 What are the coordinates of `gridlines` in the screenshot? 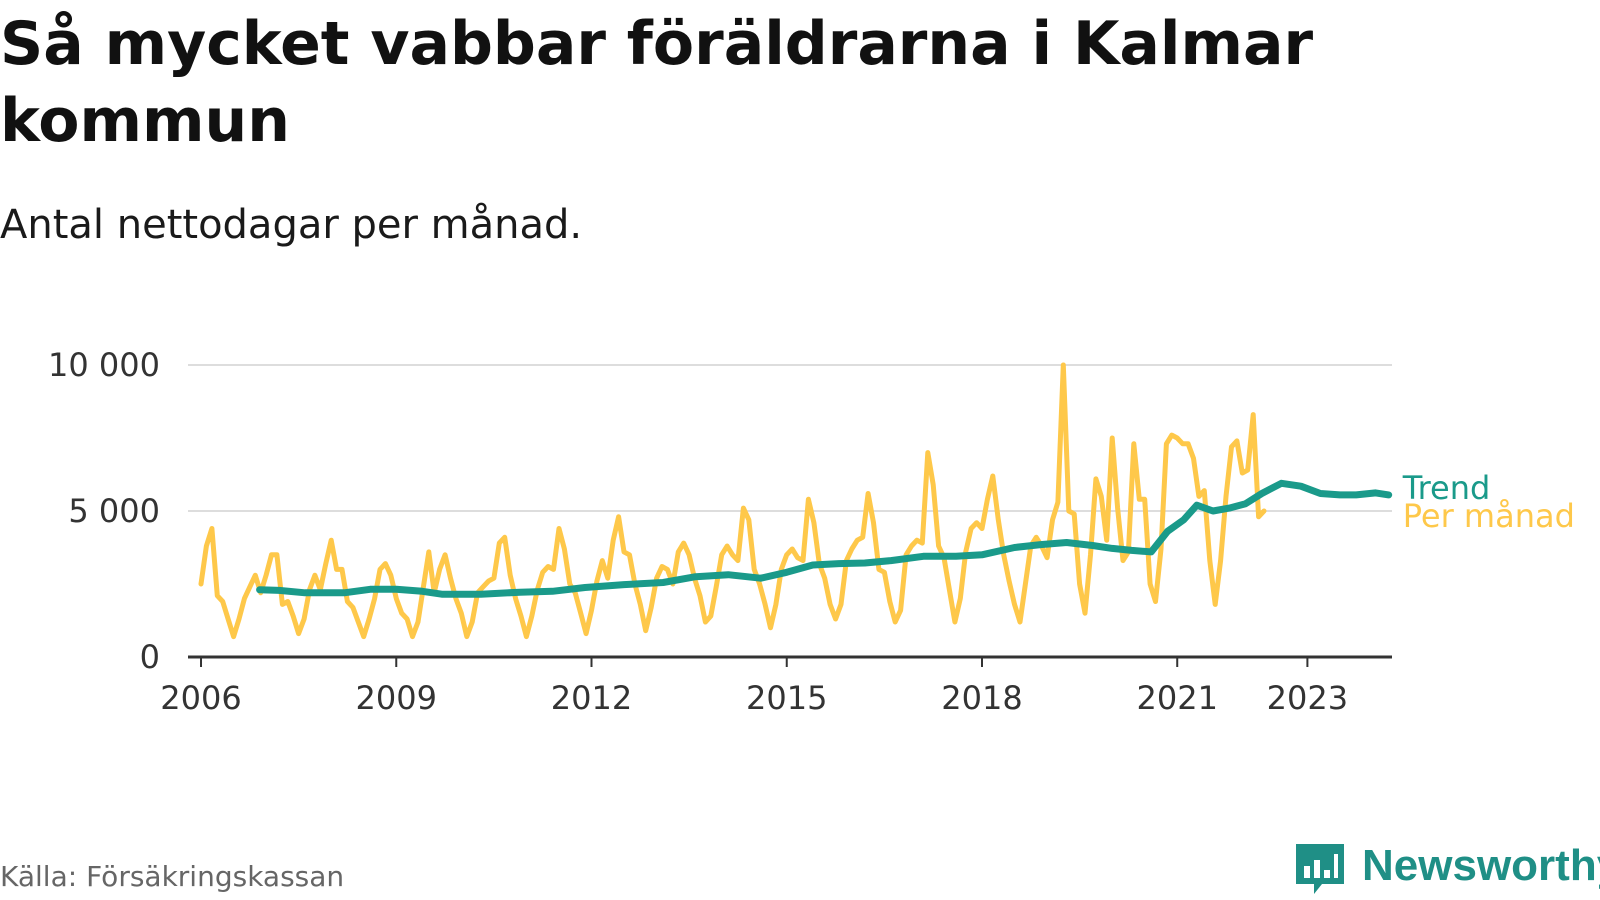 It's located at (790, 438).